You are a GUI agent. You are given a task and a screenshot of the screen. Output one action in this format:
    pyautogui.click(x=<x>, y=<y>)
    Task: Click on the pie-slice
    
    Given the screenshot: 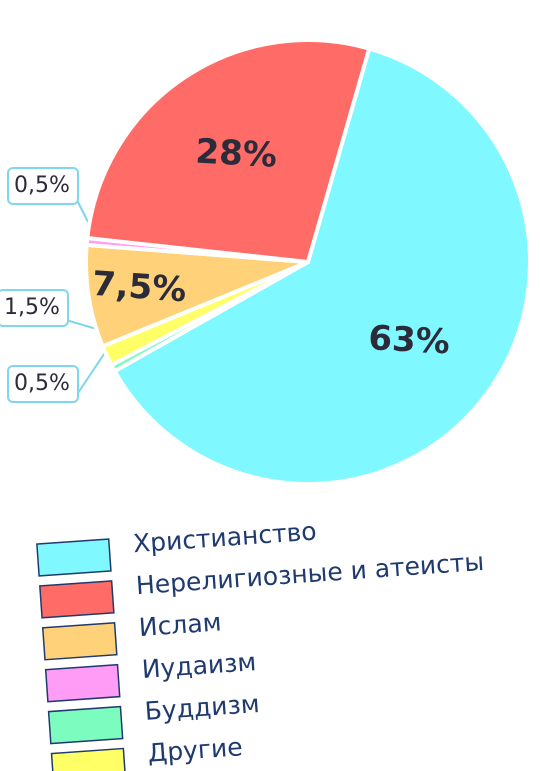 What is the action you would take?
    pyautogui.click(x=196, y=295)
    